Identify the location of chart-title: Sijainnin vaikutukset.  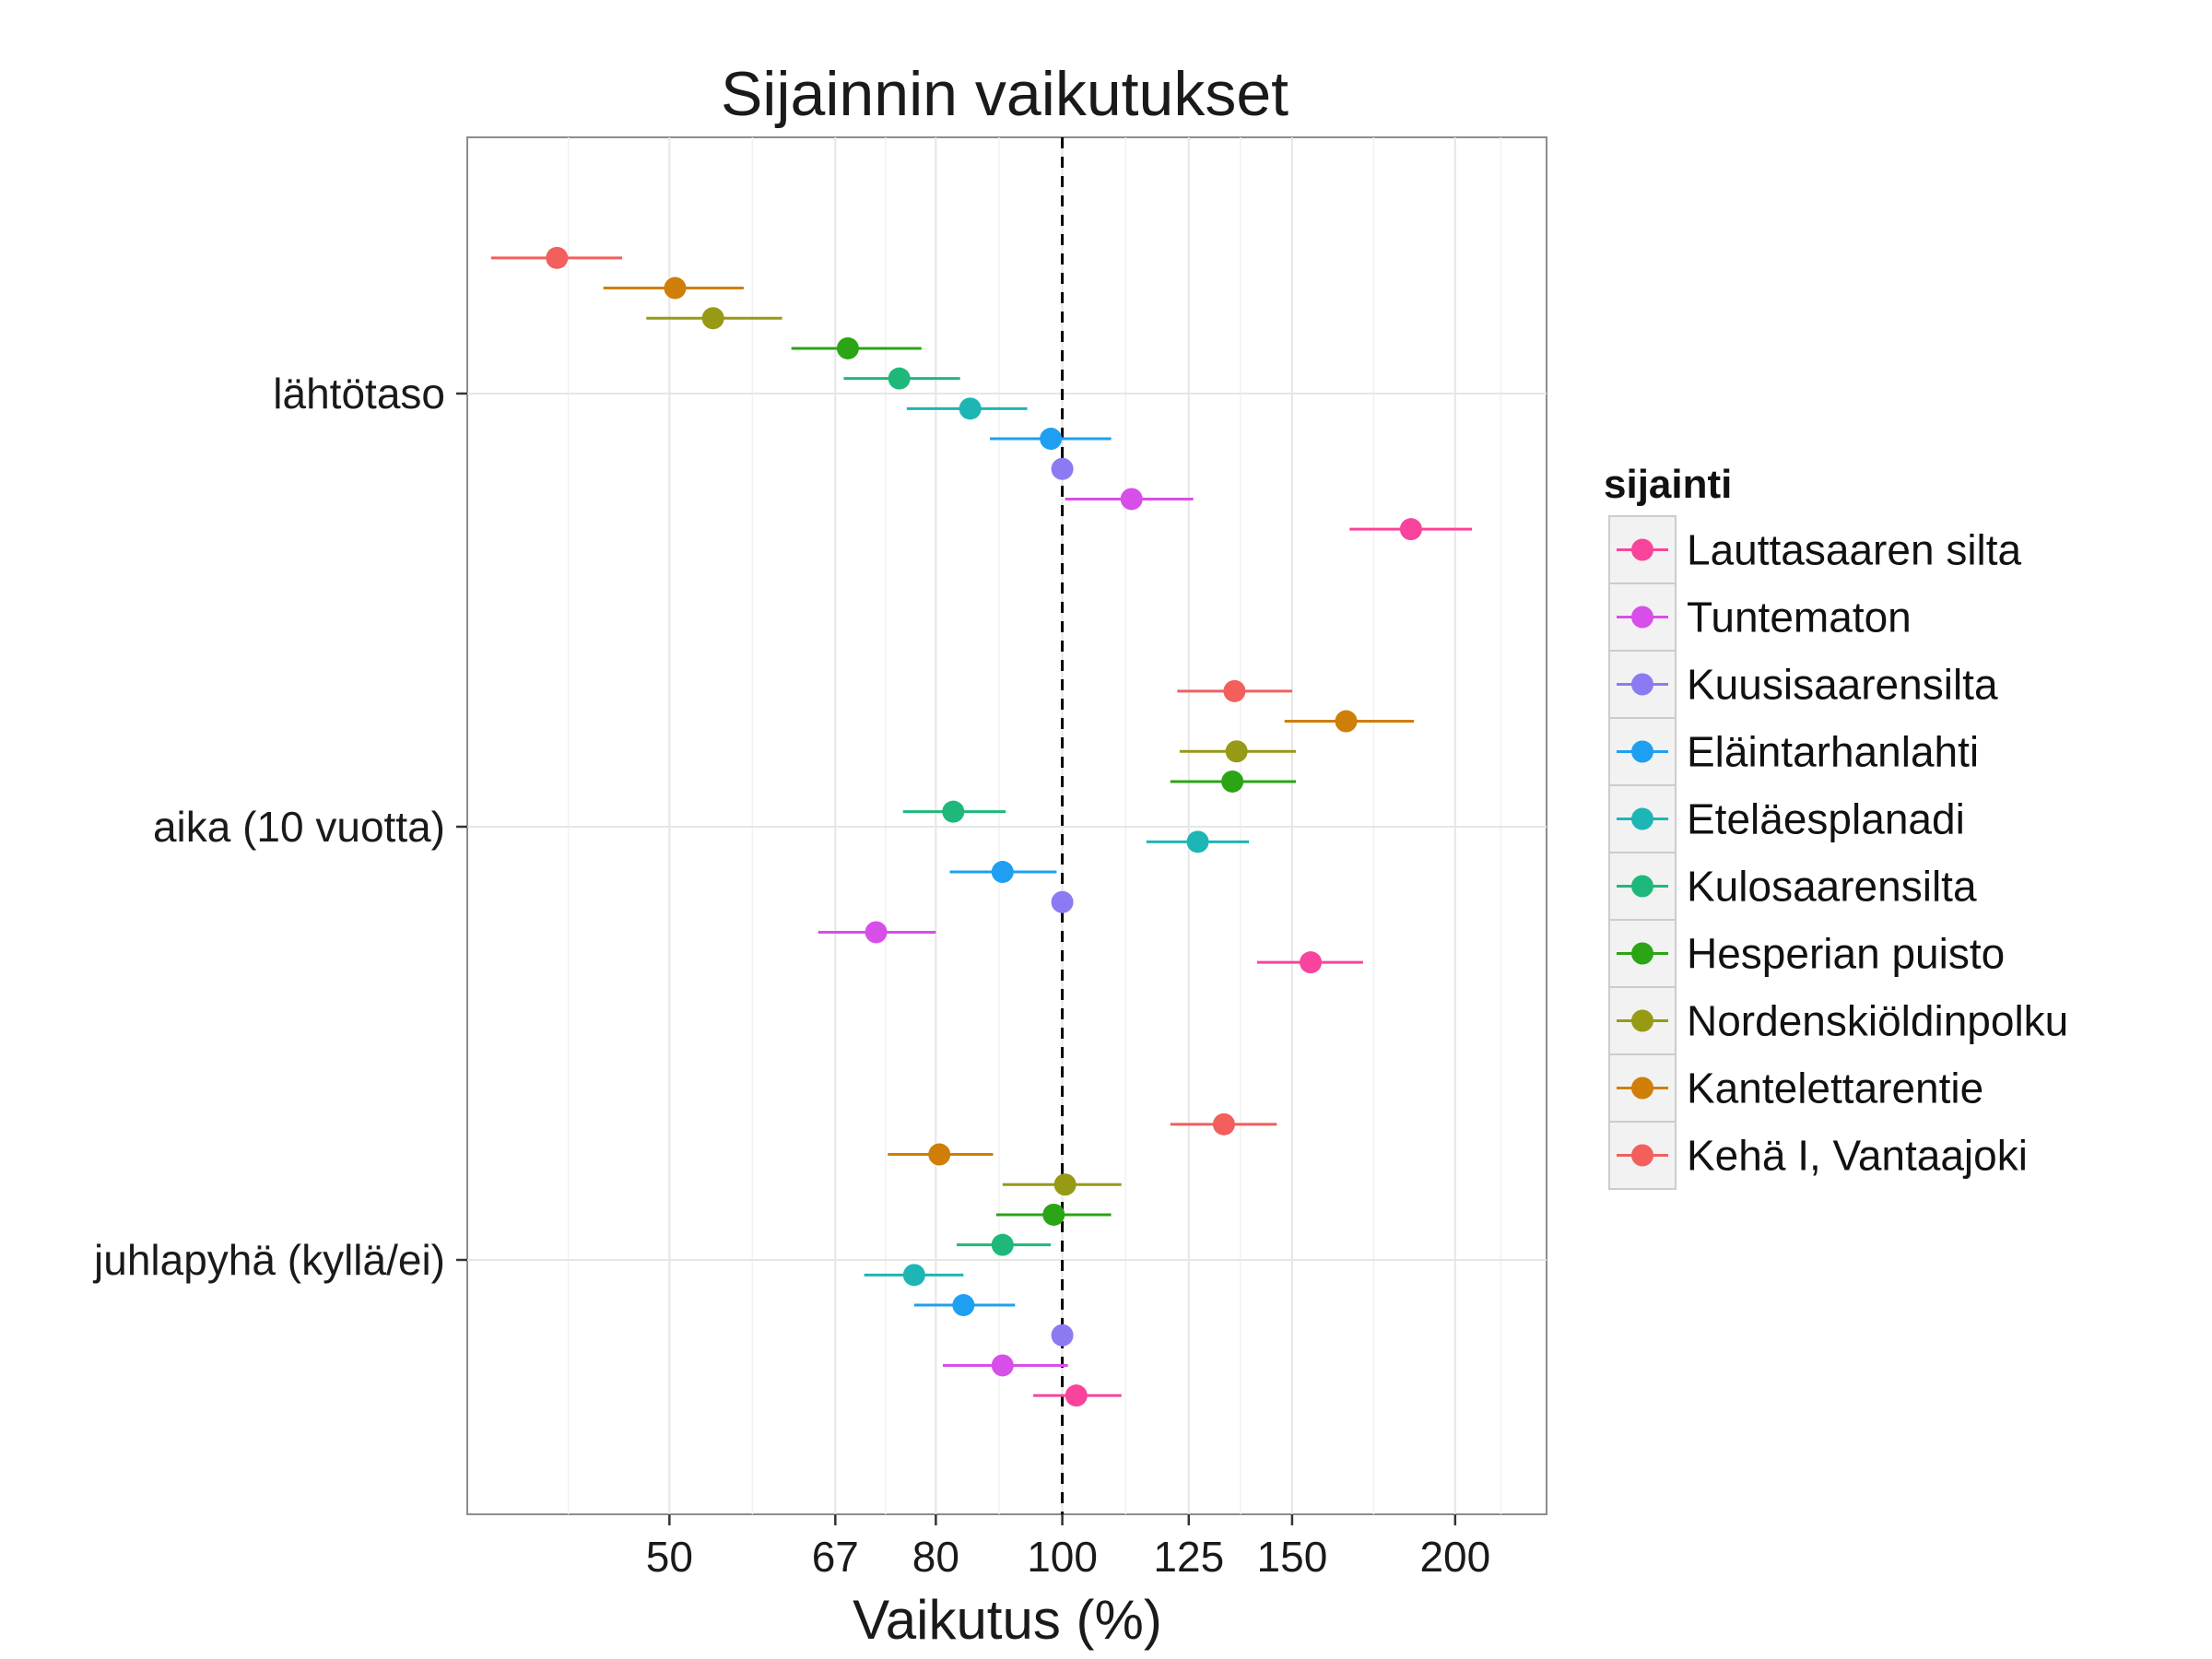
(1004, 94).